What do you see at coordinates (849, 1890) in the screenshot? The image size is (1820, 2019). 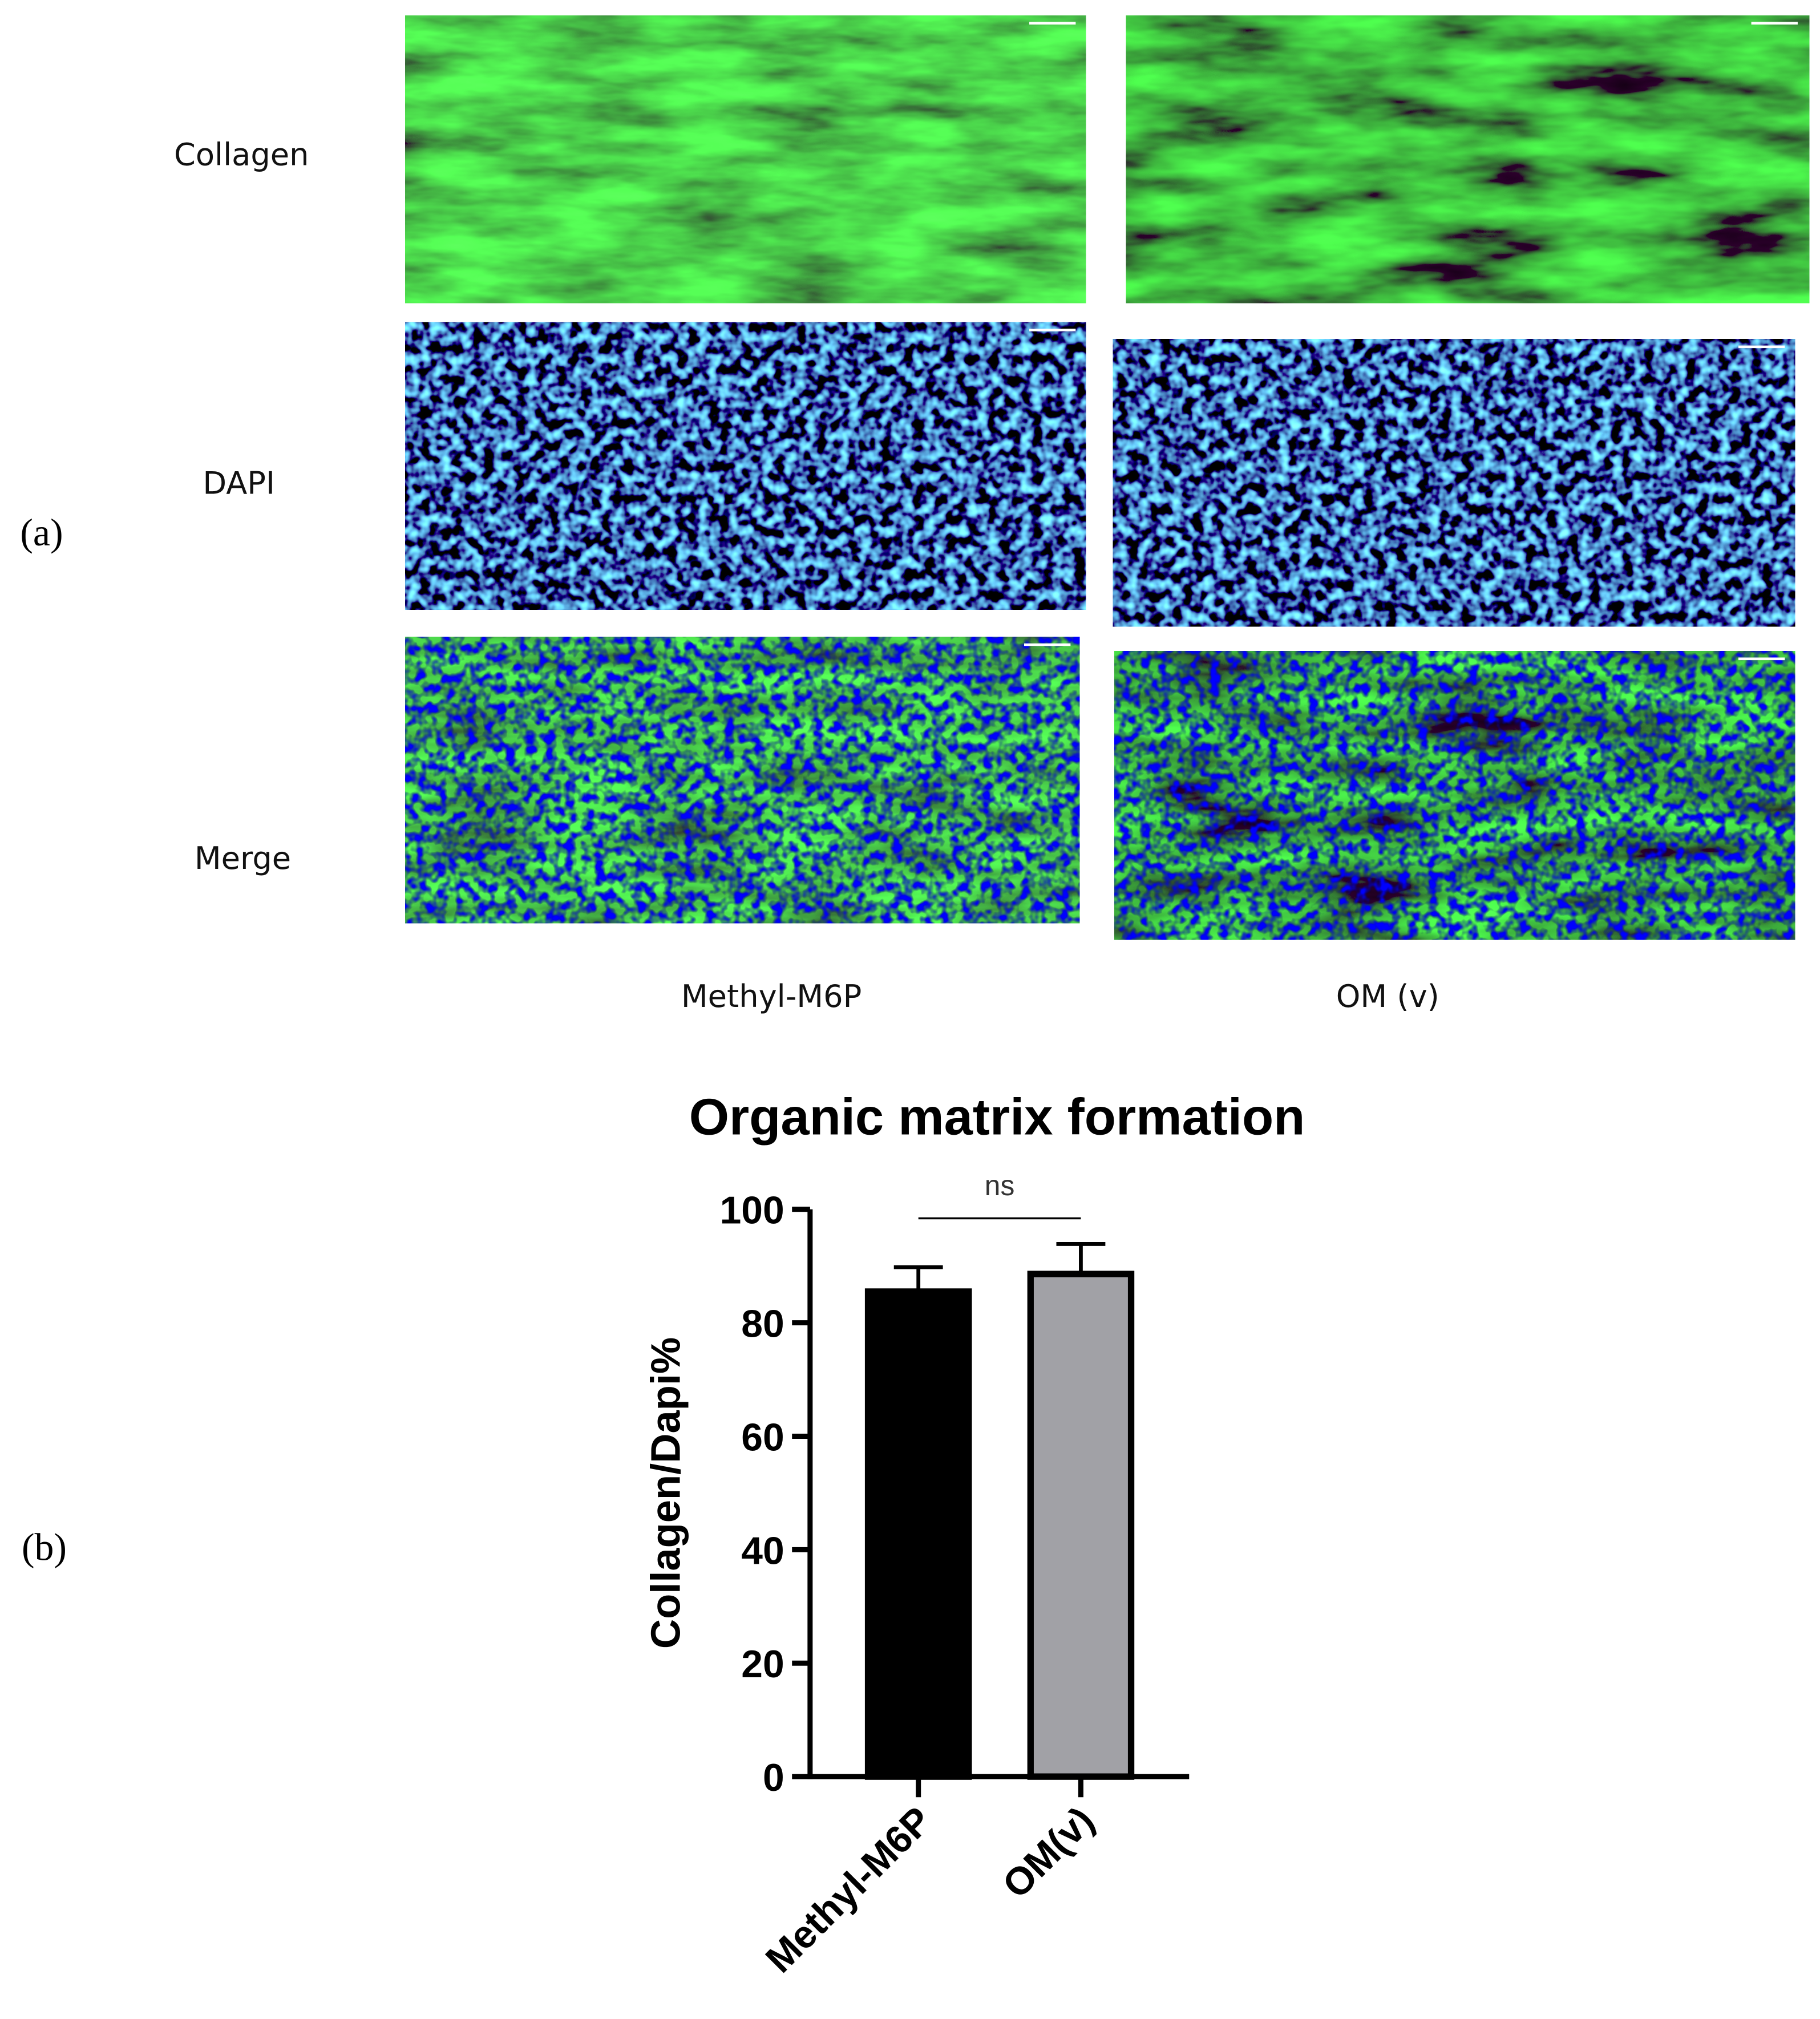 I see `x-tick-label: Methyl-M6P` at bounding box center [849, 1890].